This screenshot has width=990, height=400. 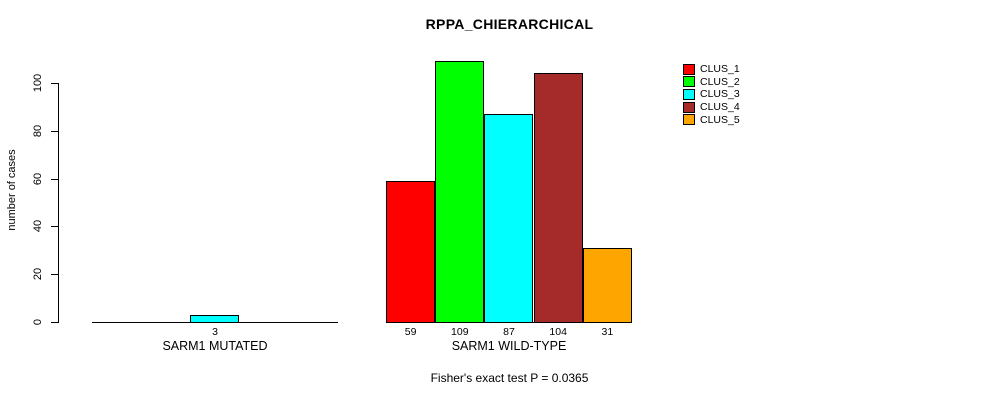 What do you see at coordinates (720, 81) in the screenshot?
I see `legend-label: CLUS_2` at bounding box center [720, 81].